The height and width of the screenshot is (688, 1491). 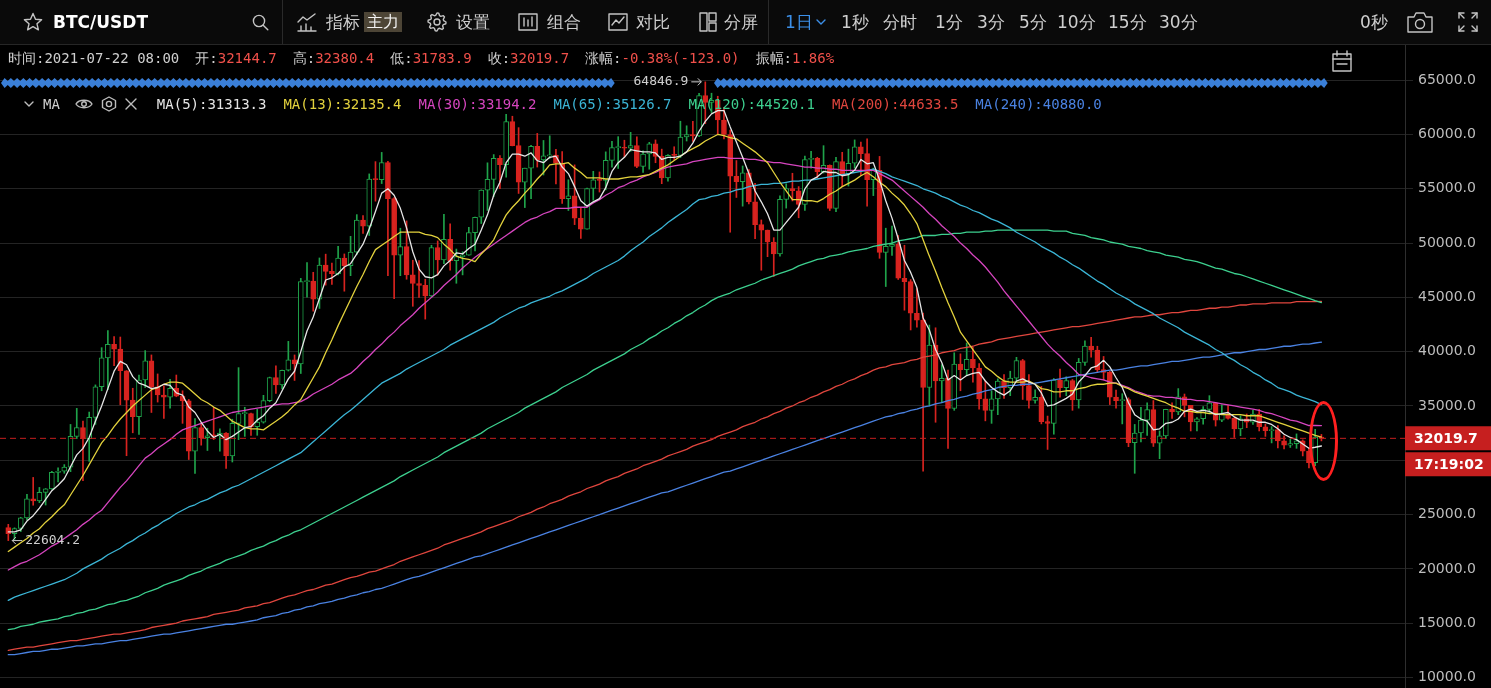 I want to click on legend-title: MA, so click(x=51, y=104).